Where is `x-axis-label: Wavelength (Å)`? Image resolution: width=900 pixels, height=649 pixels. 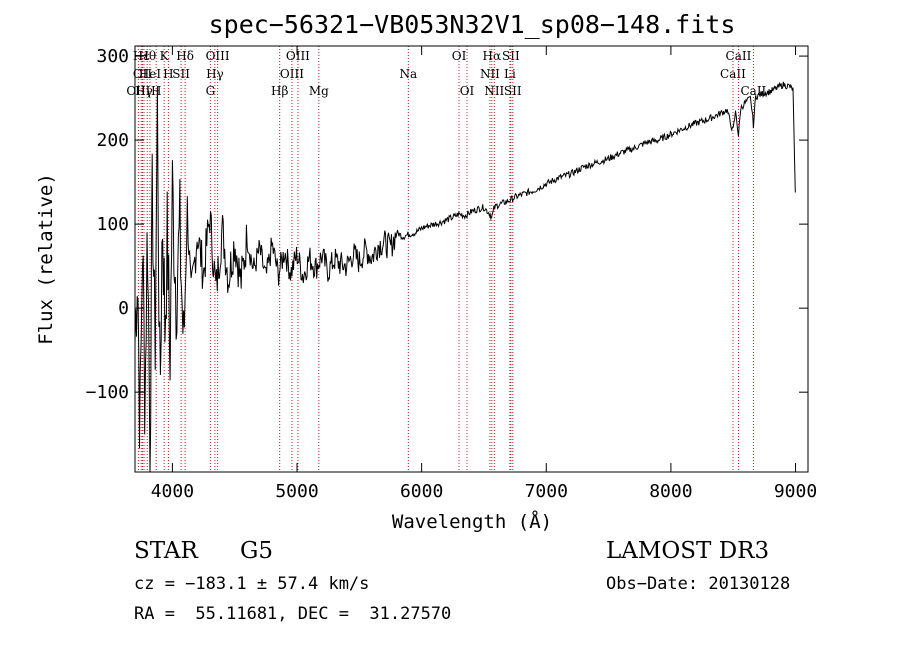 x-axis-label: Wavelength (Å) is located at coordinates (472, 521).